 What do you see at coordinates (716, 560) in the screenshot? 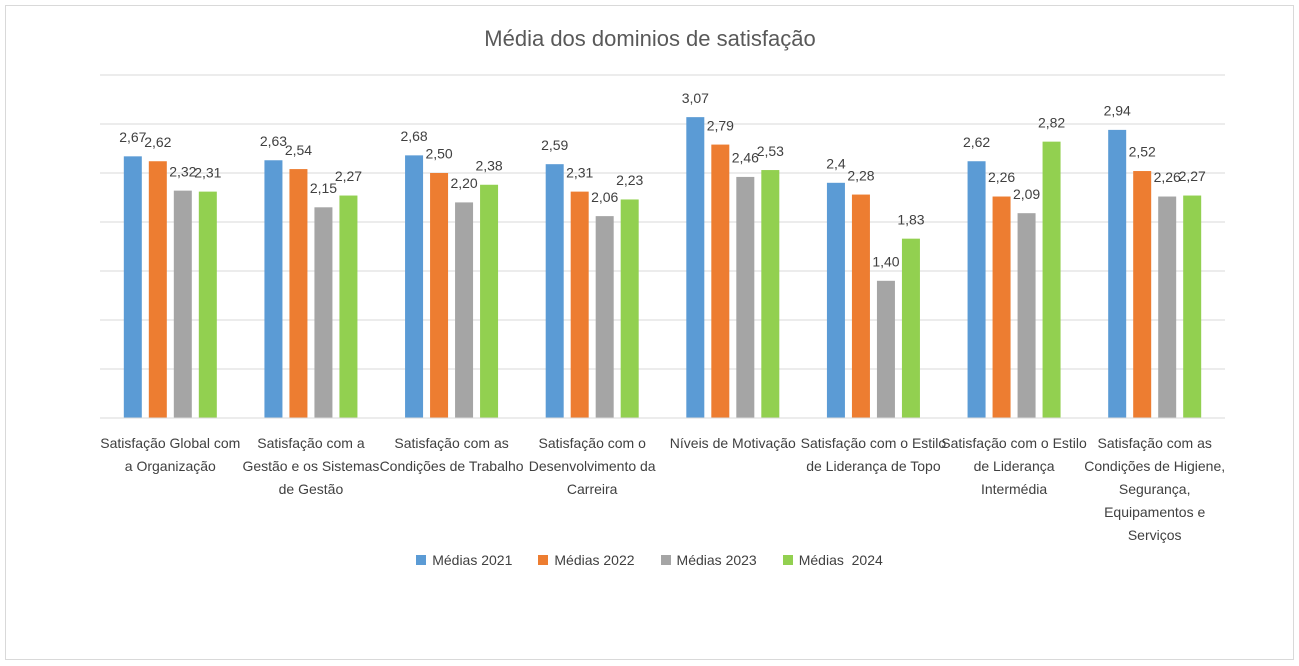
I see `legend-label: Médias 2023` at bounding box center [716, 560].